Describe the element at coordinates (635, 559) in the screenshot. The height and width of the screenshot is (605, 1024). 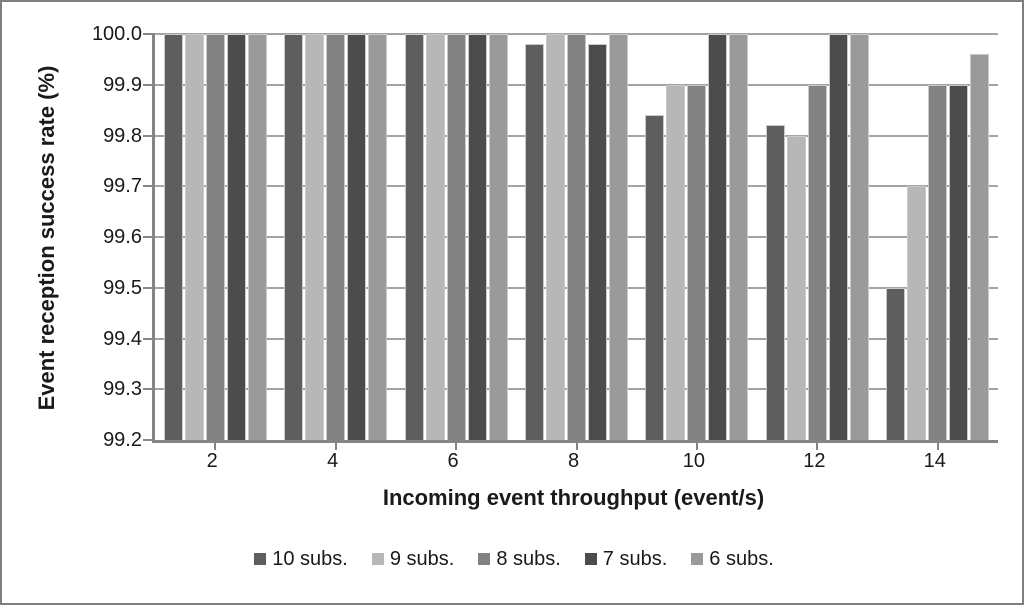
I see `legend-label: 7 subs.` at that location.